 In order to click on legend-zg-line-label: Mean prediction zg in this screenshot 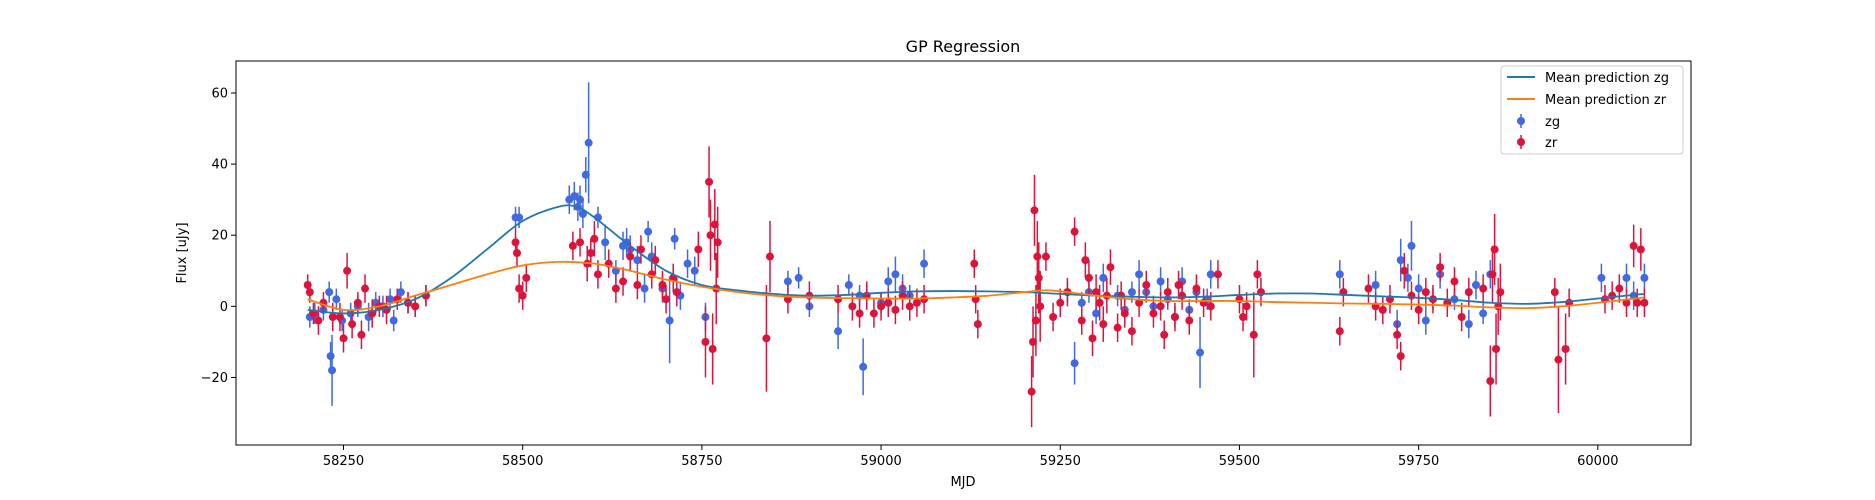, I will do `click(1607, 78)`.